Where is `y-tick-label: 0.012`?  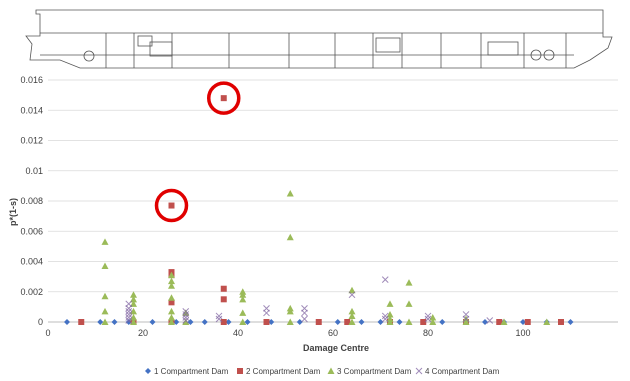
y-tick-label: 0.012 is located at coordinates (31, 141).